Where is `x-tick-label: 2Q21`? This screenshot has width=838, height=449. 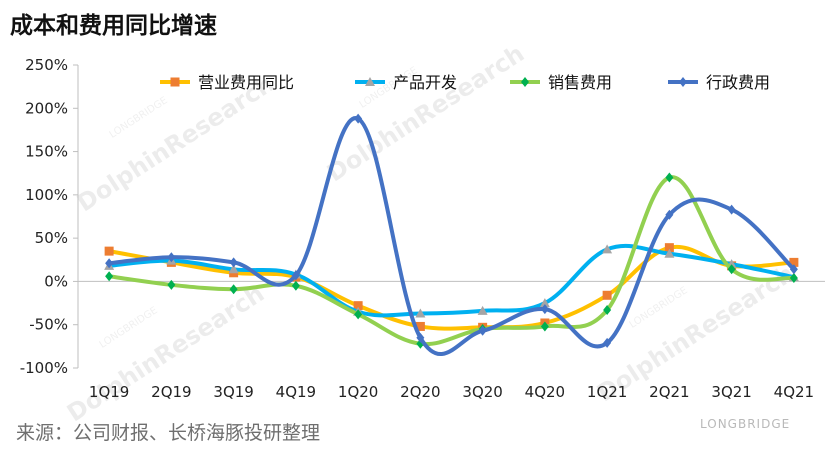
x-tick-label: 2Q21 is located at coordinates (669, 392).